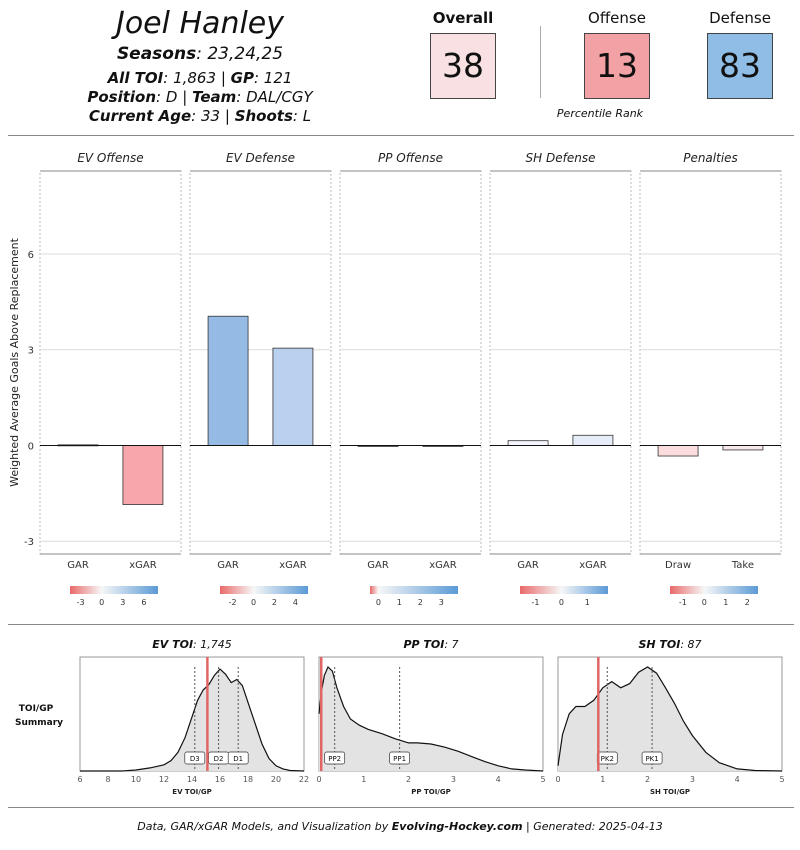  What do you see at coordinates (670, 792) in the screenshot?
I see `x-axis-label: SH TOI/GP` at bounding box center [670, 792].